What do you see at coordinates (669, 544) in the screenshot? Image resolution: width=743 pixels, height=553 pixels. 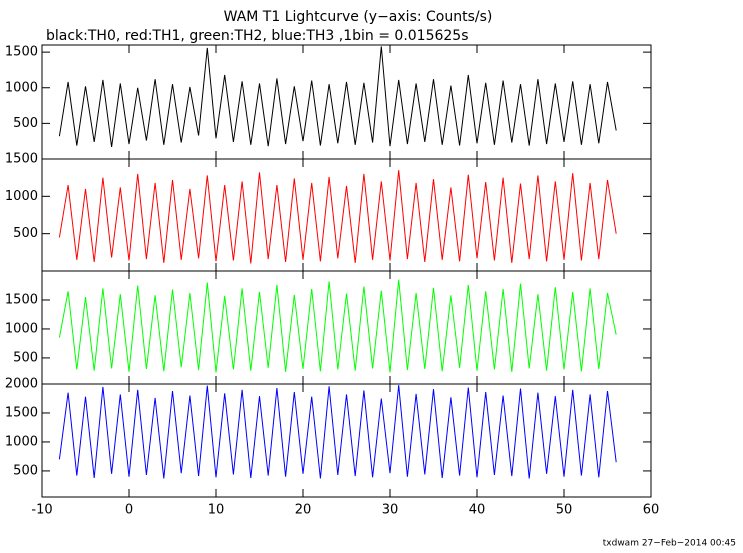 I see `footer: txdwam 27−Feb−2014 00:45` at bounding box center [669, 544].